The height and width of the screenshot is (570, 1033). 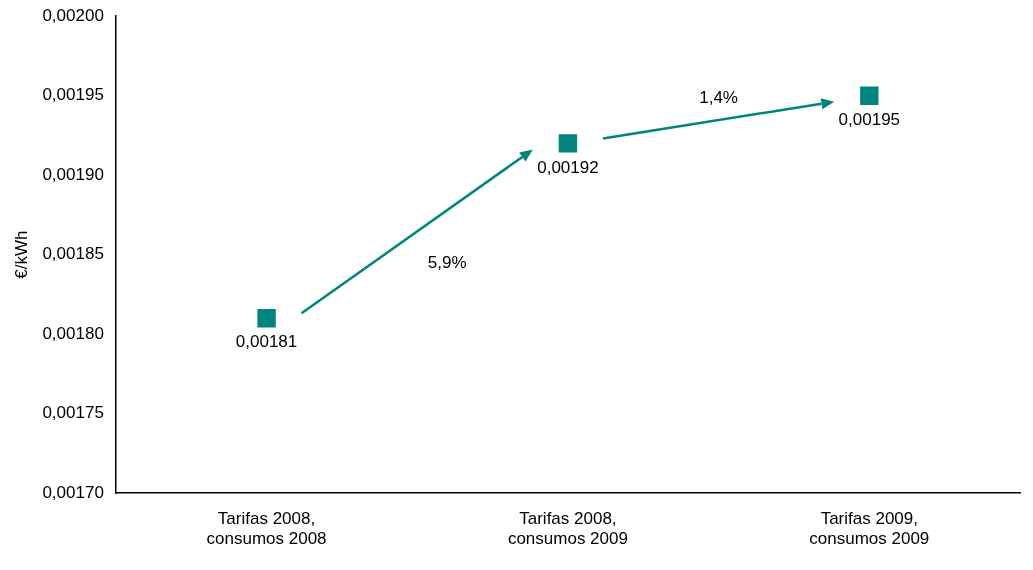 What do you see at coordinates (869, 529) in the screenshot?
I see `x-tick-label: Tarifas 2009, consumos 2009` at bounding box center [869, 529].